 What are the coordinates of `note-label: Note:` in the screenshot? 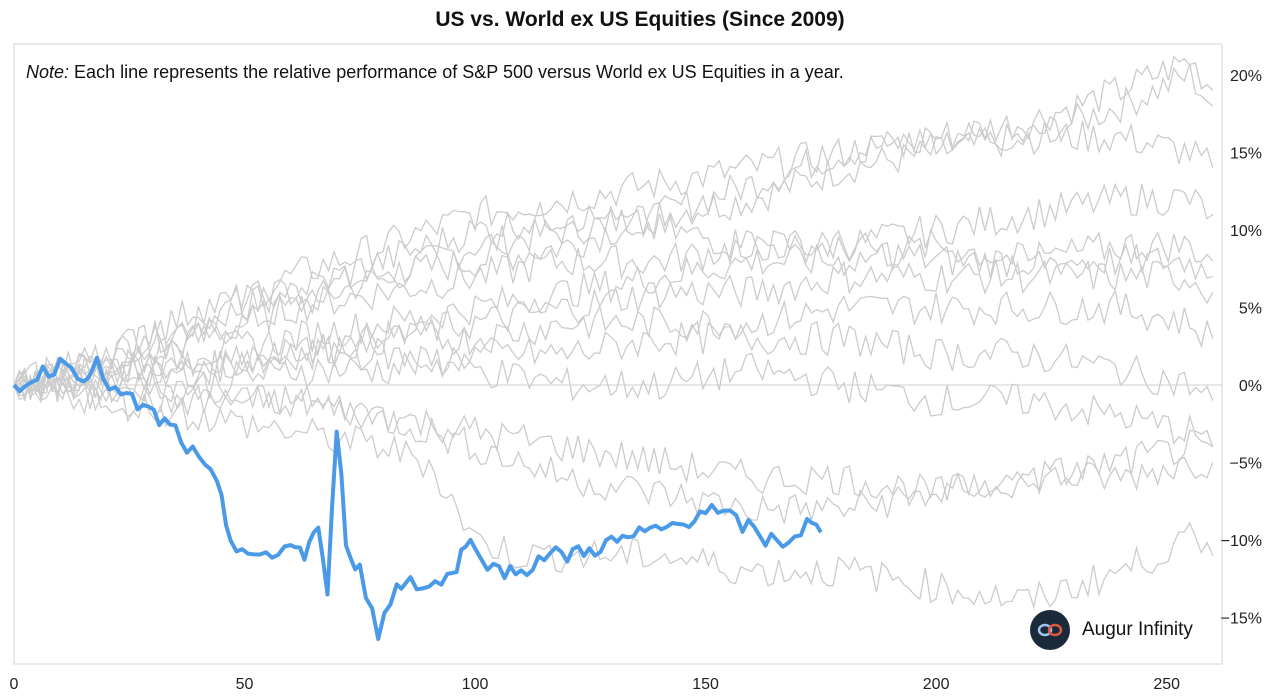 It's located at (48, 72).